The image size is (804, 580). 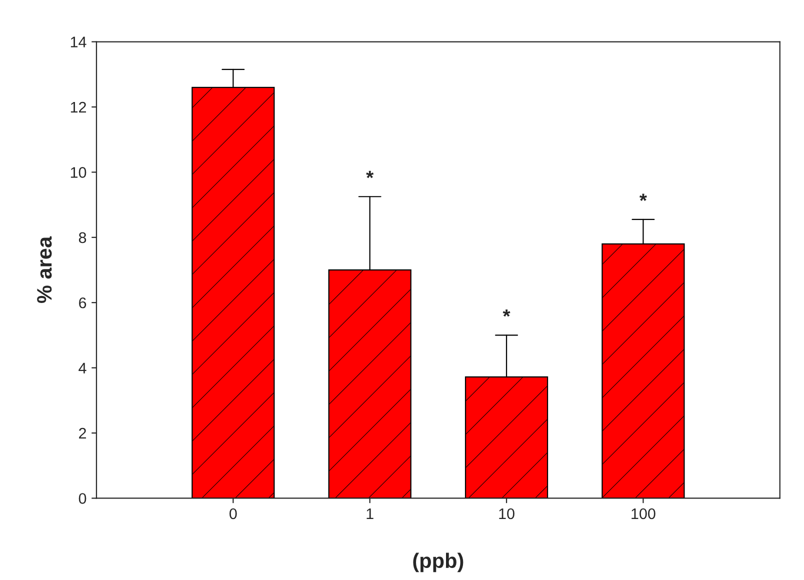 What do you see at coordinates (644, 514) in the screenshot?
I see `x-tick-label: 100` at bounding box center [644, 514].